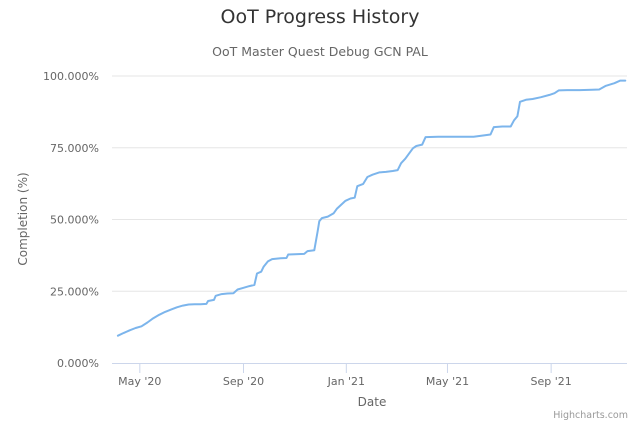 The height and width of the screenshot is (427, 640). What do you see at coordinates (320, 17) in the screenshot?
I see `chart-title: OoT Progress History` at bounding box center [320, 17].